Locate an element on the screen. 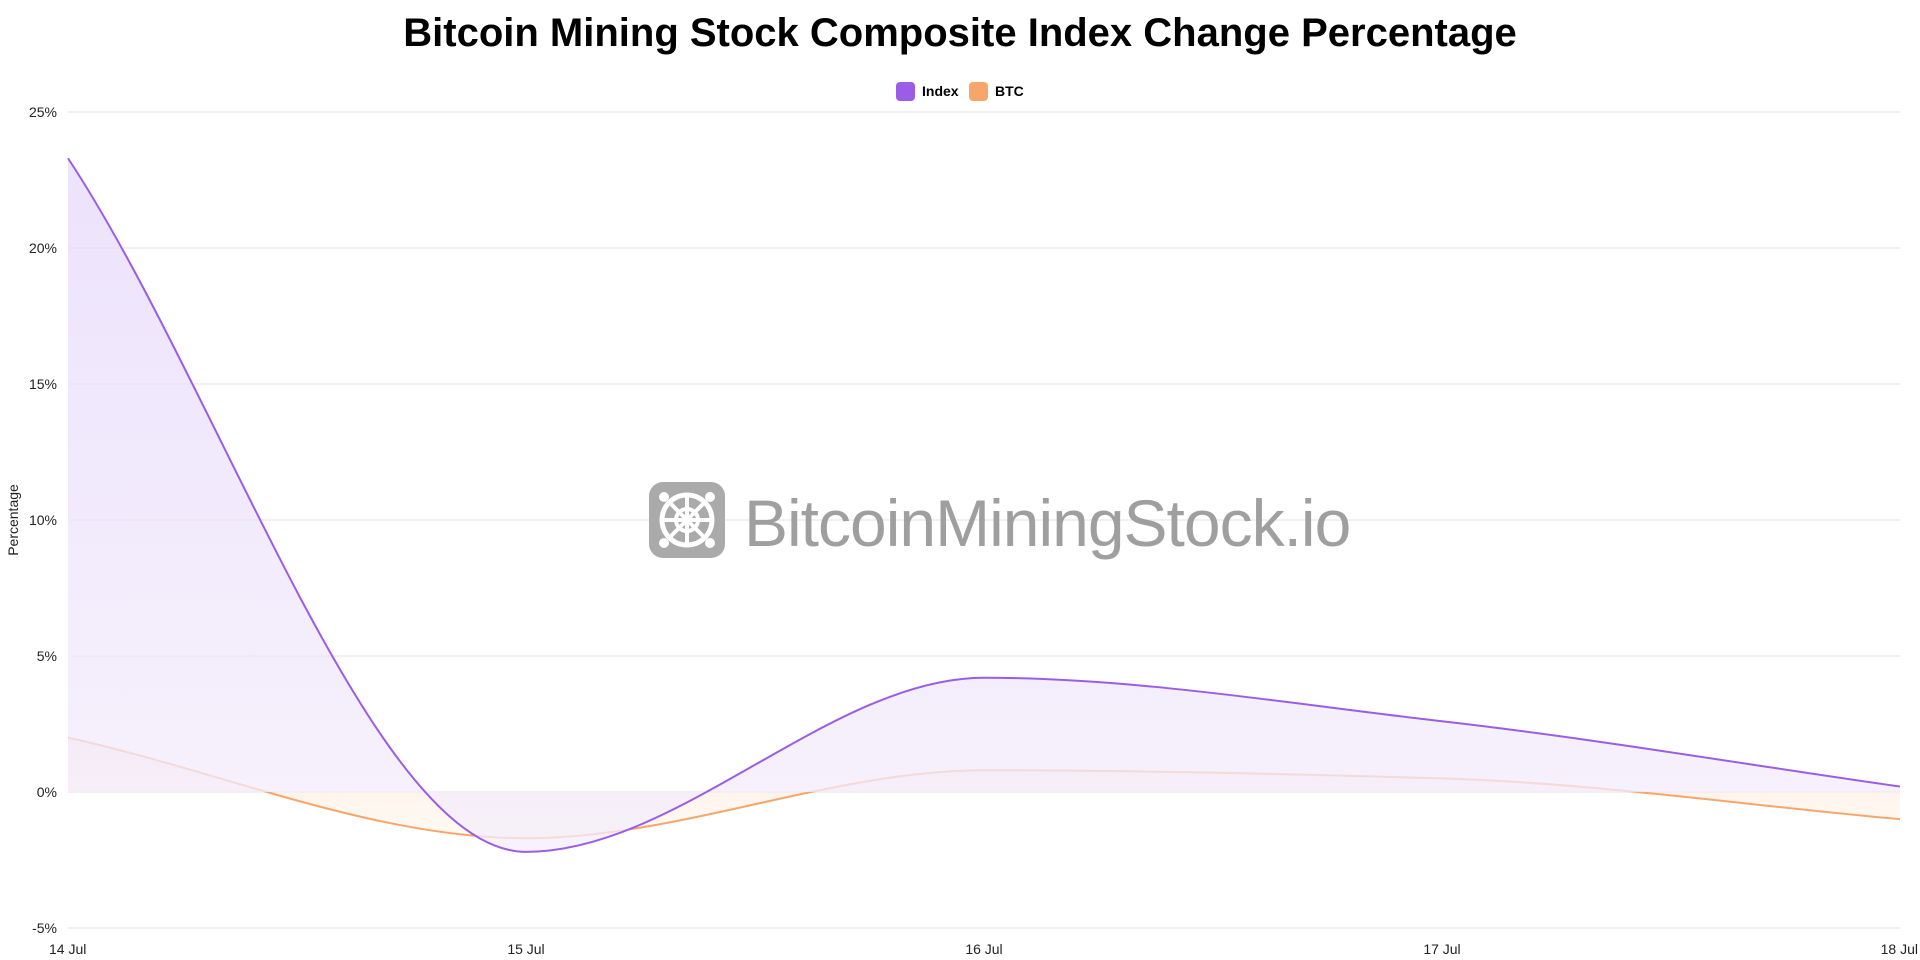 The width and height of the screenshot is (1920, 960). y-tick-label: 15% is located at coordinates (43, 384).